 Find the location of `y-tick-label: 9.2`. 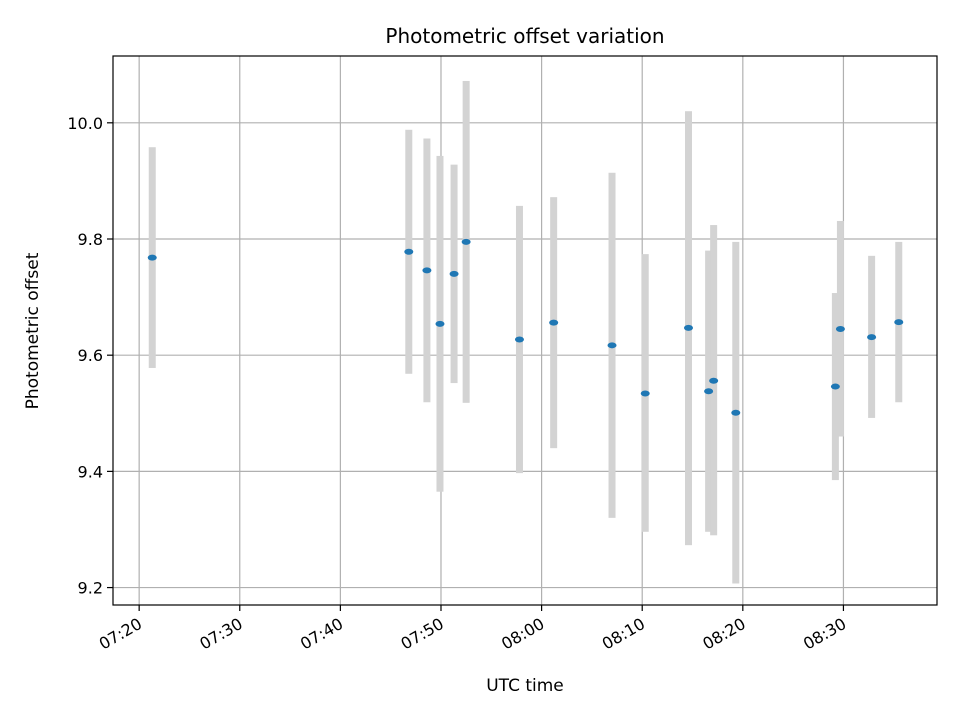

y-tick-label: 9.2 is located at coordinates (90, 588).